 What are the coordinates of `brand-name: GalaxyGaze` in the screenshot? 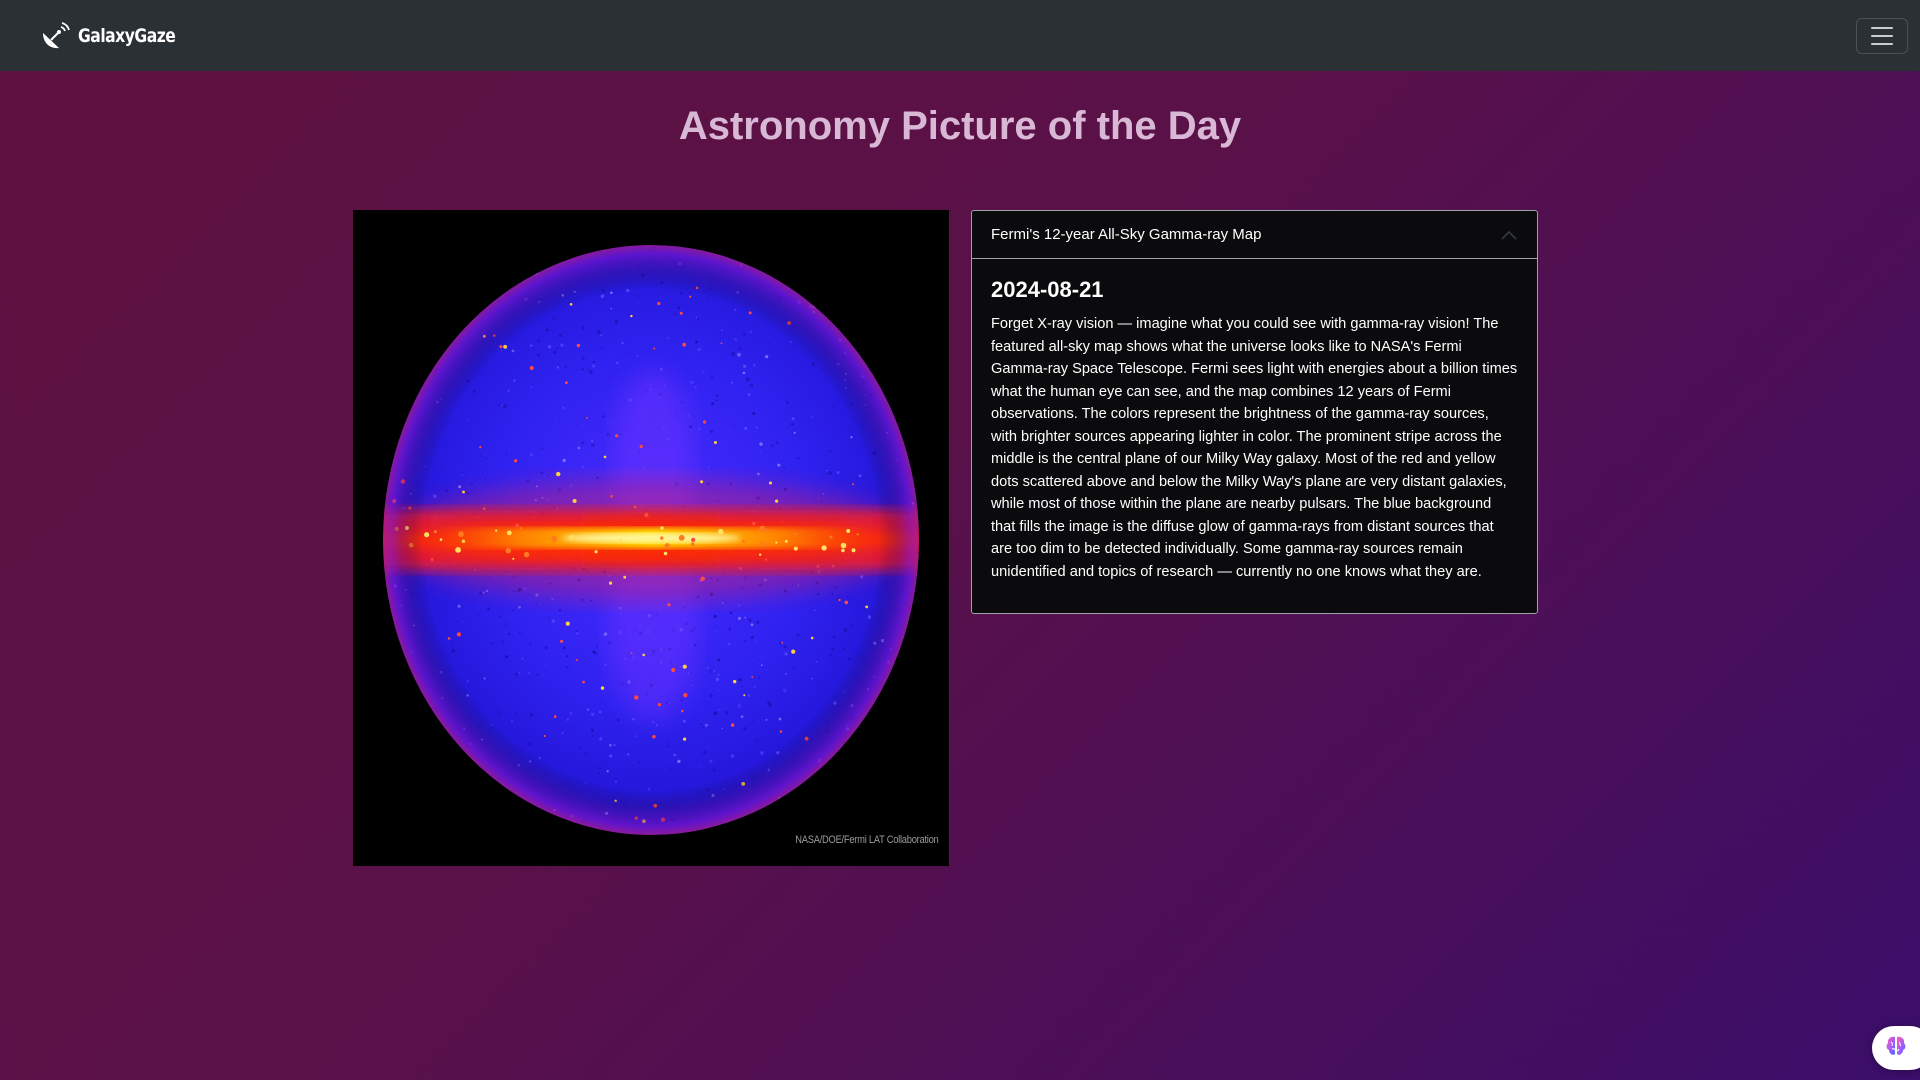 It's located at (127, 36).